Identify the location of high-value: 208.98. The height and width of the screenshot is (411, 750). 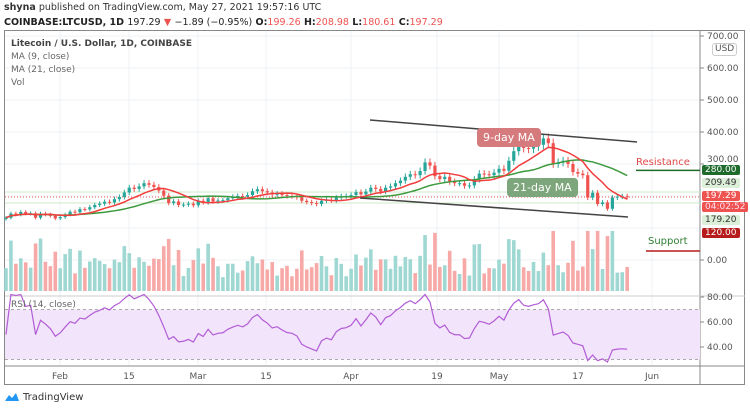
(332, 22).